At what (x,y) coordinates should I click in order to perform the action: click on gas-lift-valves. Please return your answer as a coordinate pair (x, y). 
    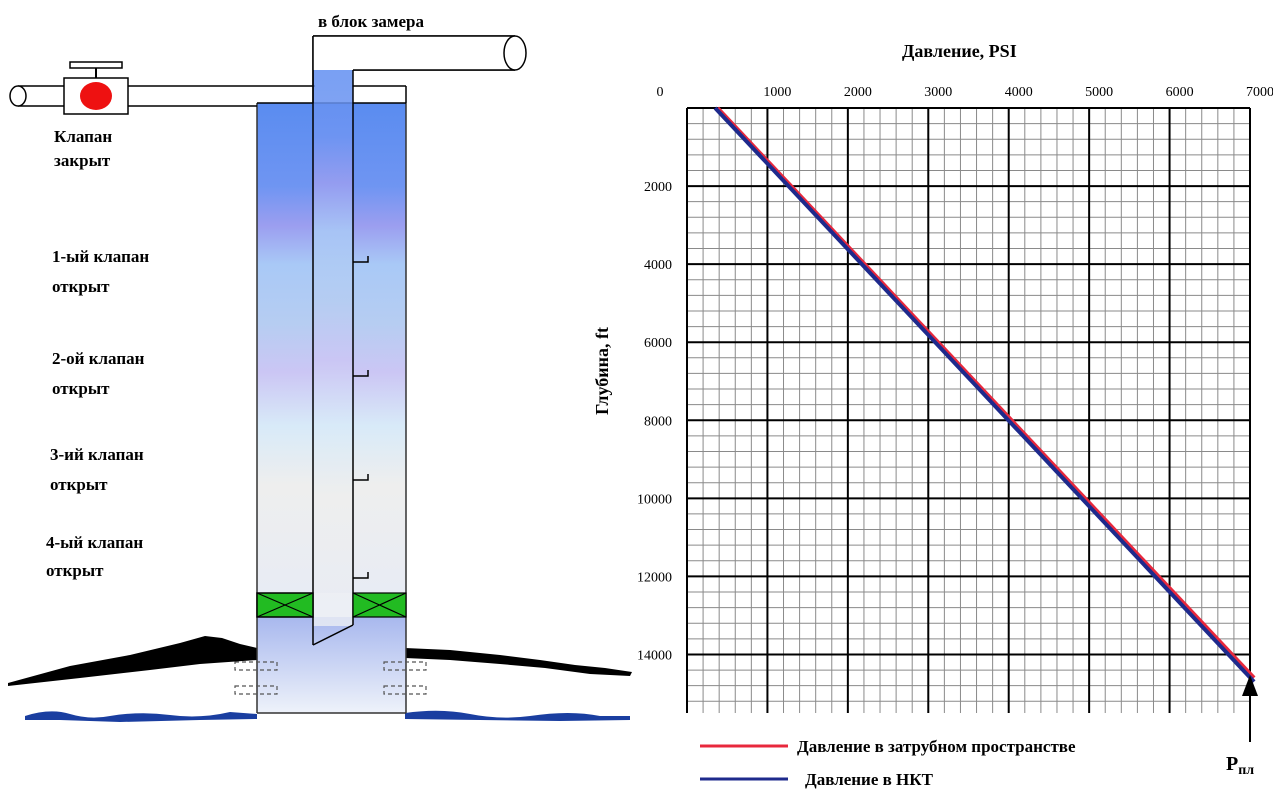
    Looking at the image, I should click on (361, 417).